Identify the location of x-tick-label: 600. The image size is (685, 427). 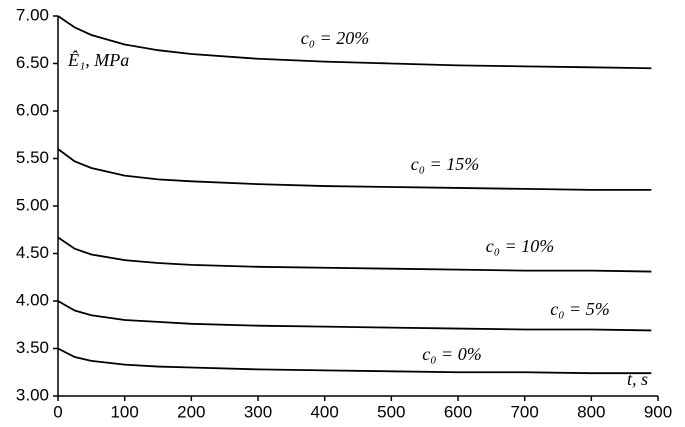
(458, 411).